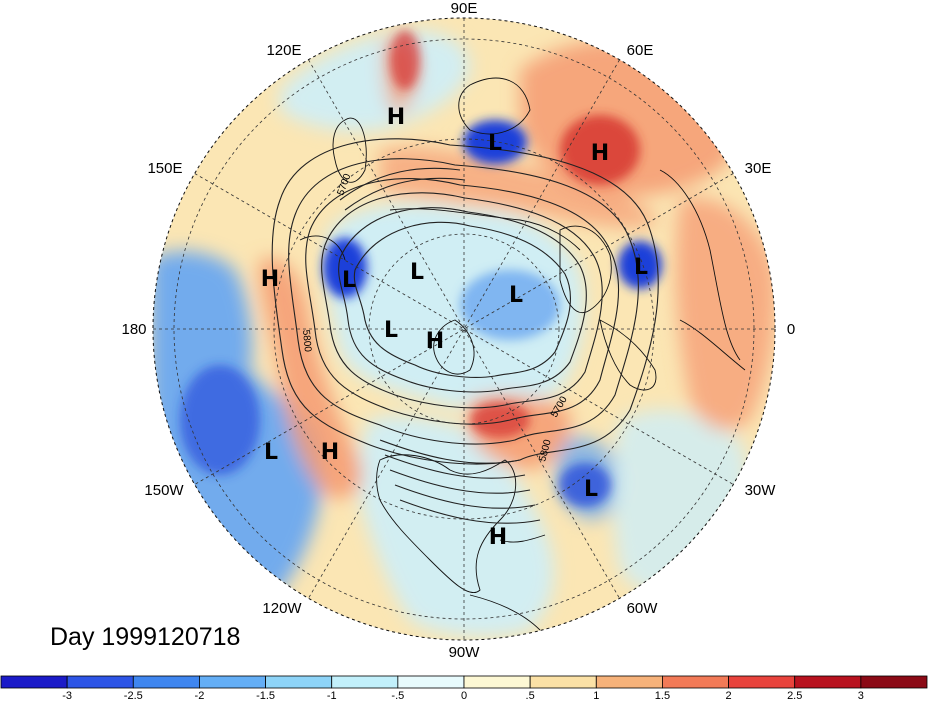 This screenshot has width=928, height=702. Describe the element at coordinates (283, 50) in the screenshot. I see `lon-label-120e: 120E` at that location.